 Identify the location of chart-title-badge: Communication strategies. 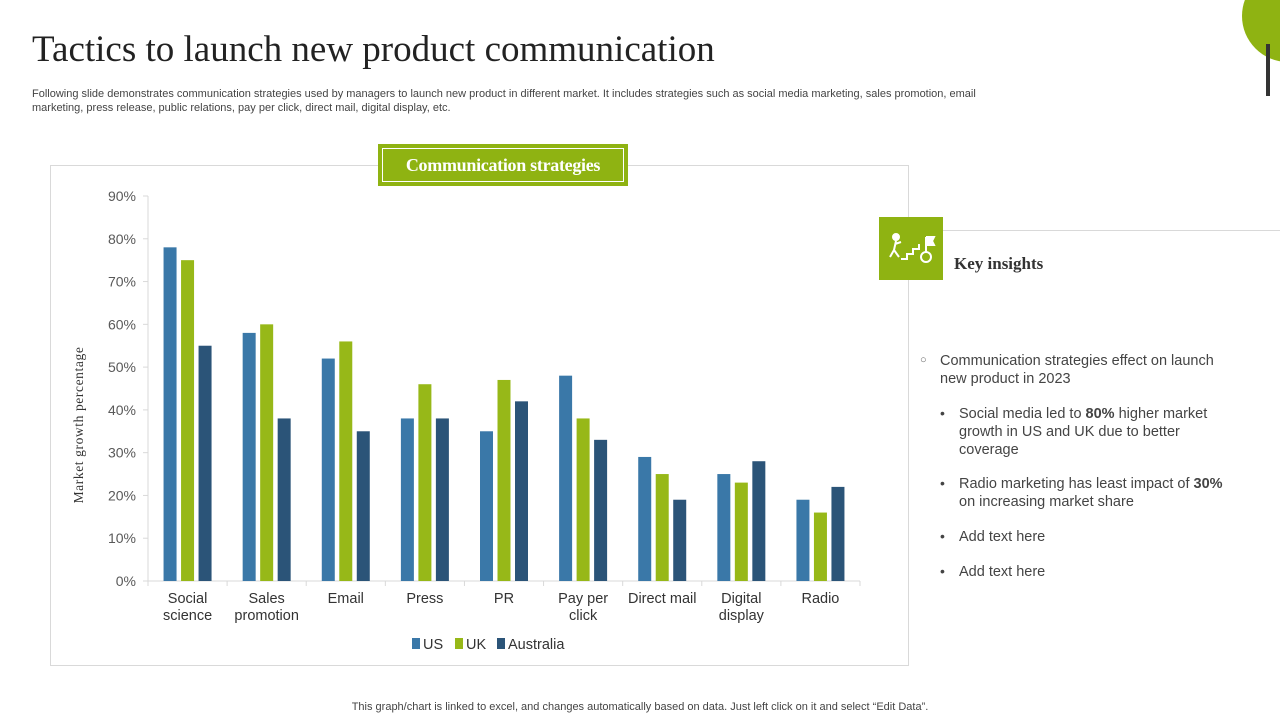
(503, 165).